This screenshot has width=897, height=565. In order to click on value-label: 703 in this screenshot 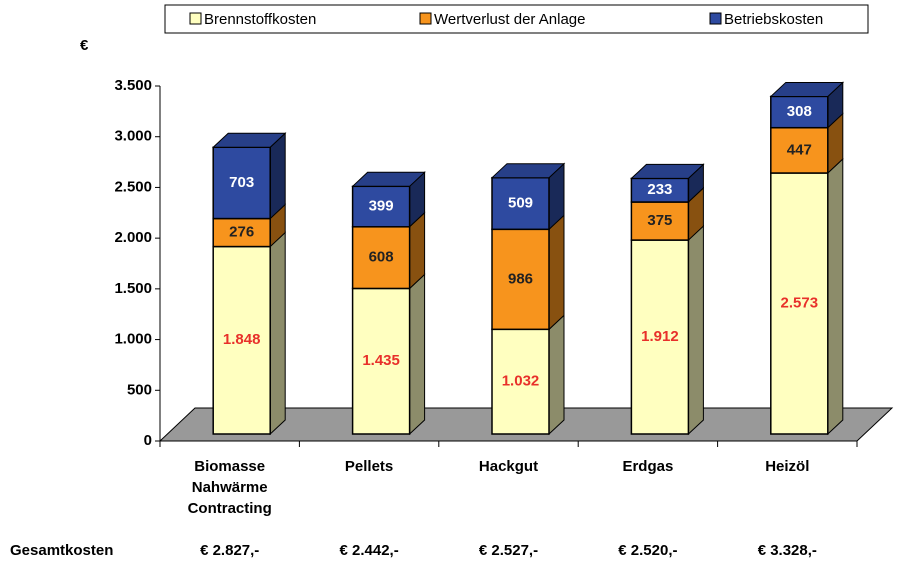, I will do `click(241, 182)`.